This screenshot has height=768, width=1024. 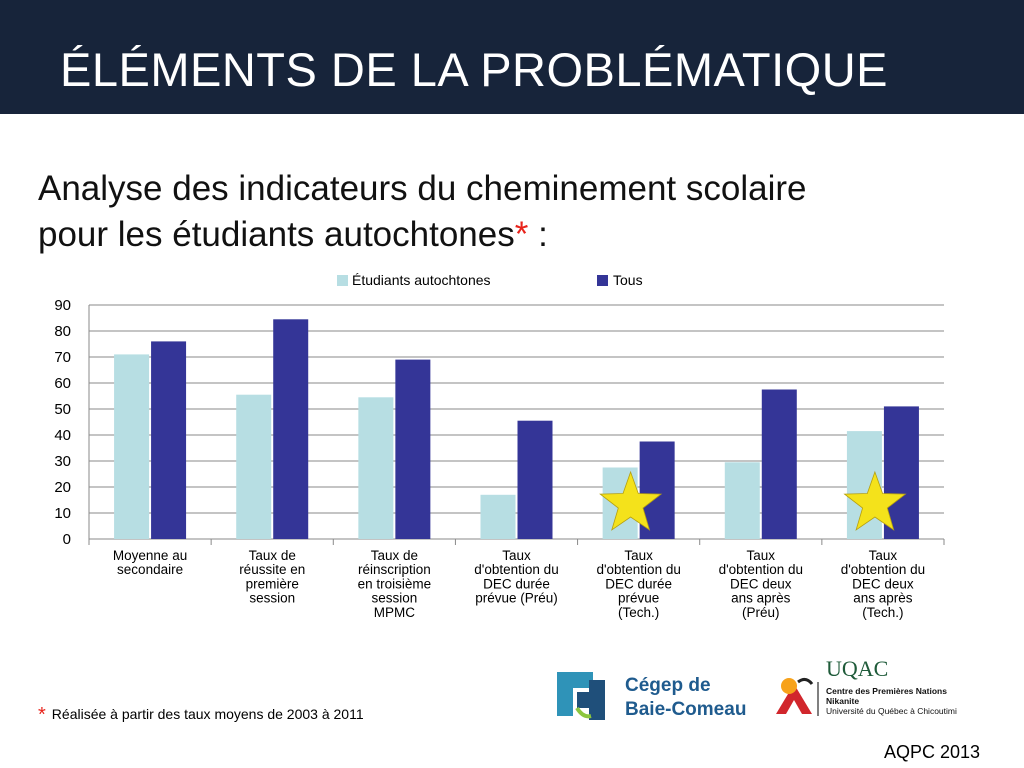 I want to click on x-category-label-6-3: ans après, so click(x=883, y=598).